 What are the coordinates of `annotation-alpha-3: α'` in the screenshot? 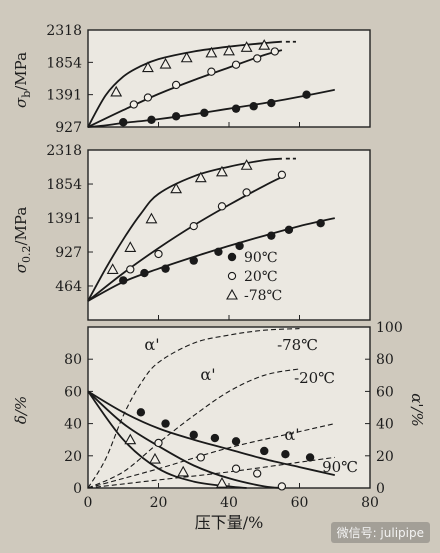 It's located at (291, 434).